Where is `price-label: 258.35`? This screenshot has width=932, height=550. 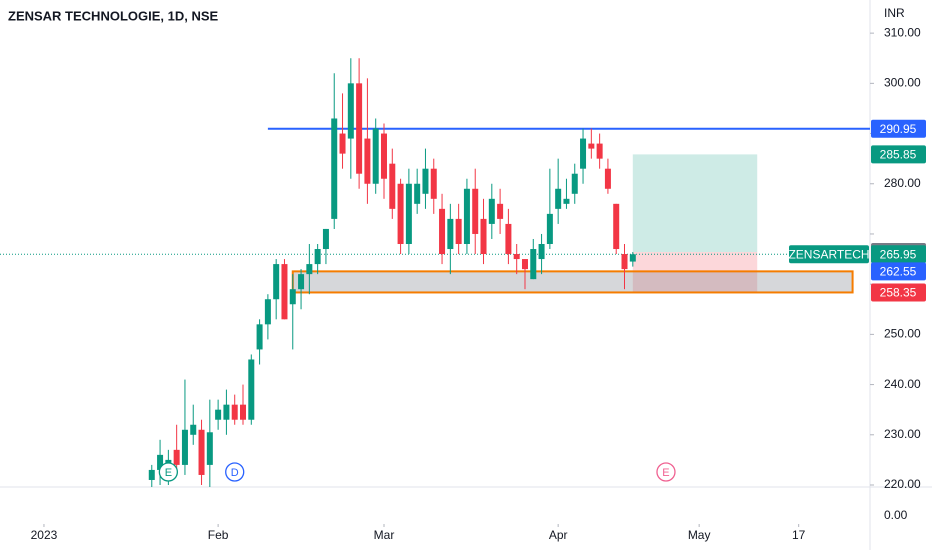 price-label: 258.35 is located at coordinates (898, 293).